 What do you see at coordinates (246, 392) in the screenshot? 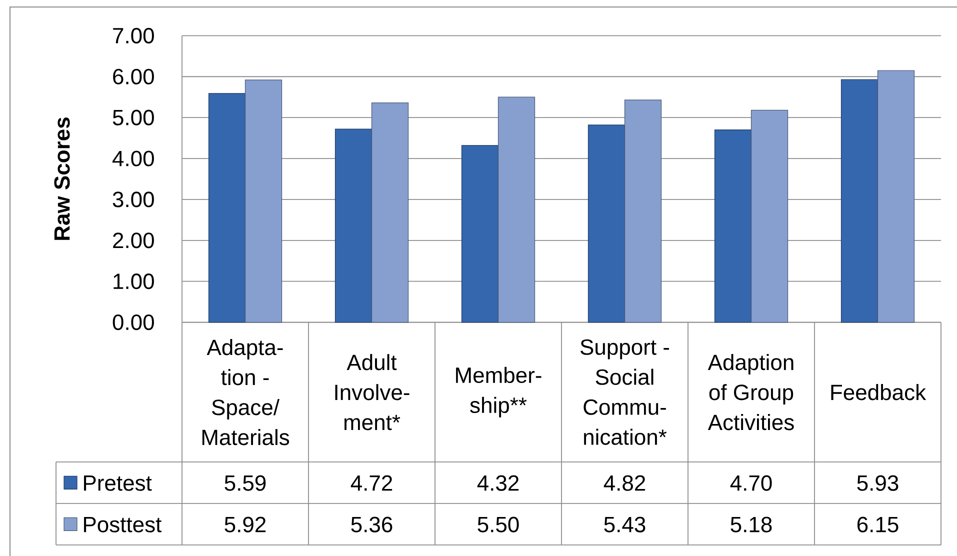
I see `x-tick-label: Adapta- tion - Space/ Materials` at bounding box center [246, 392].